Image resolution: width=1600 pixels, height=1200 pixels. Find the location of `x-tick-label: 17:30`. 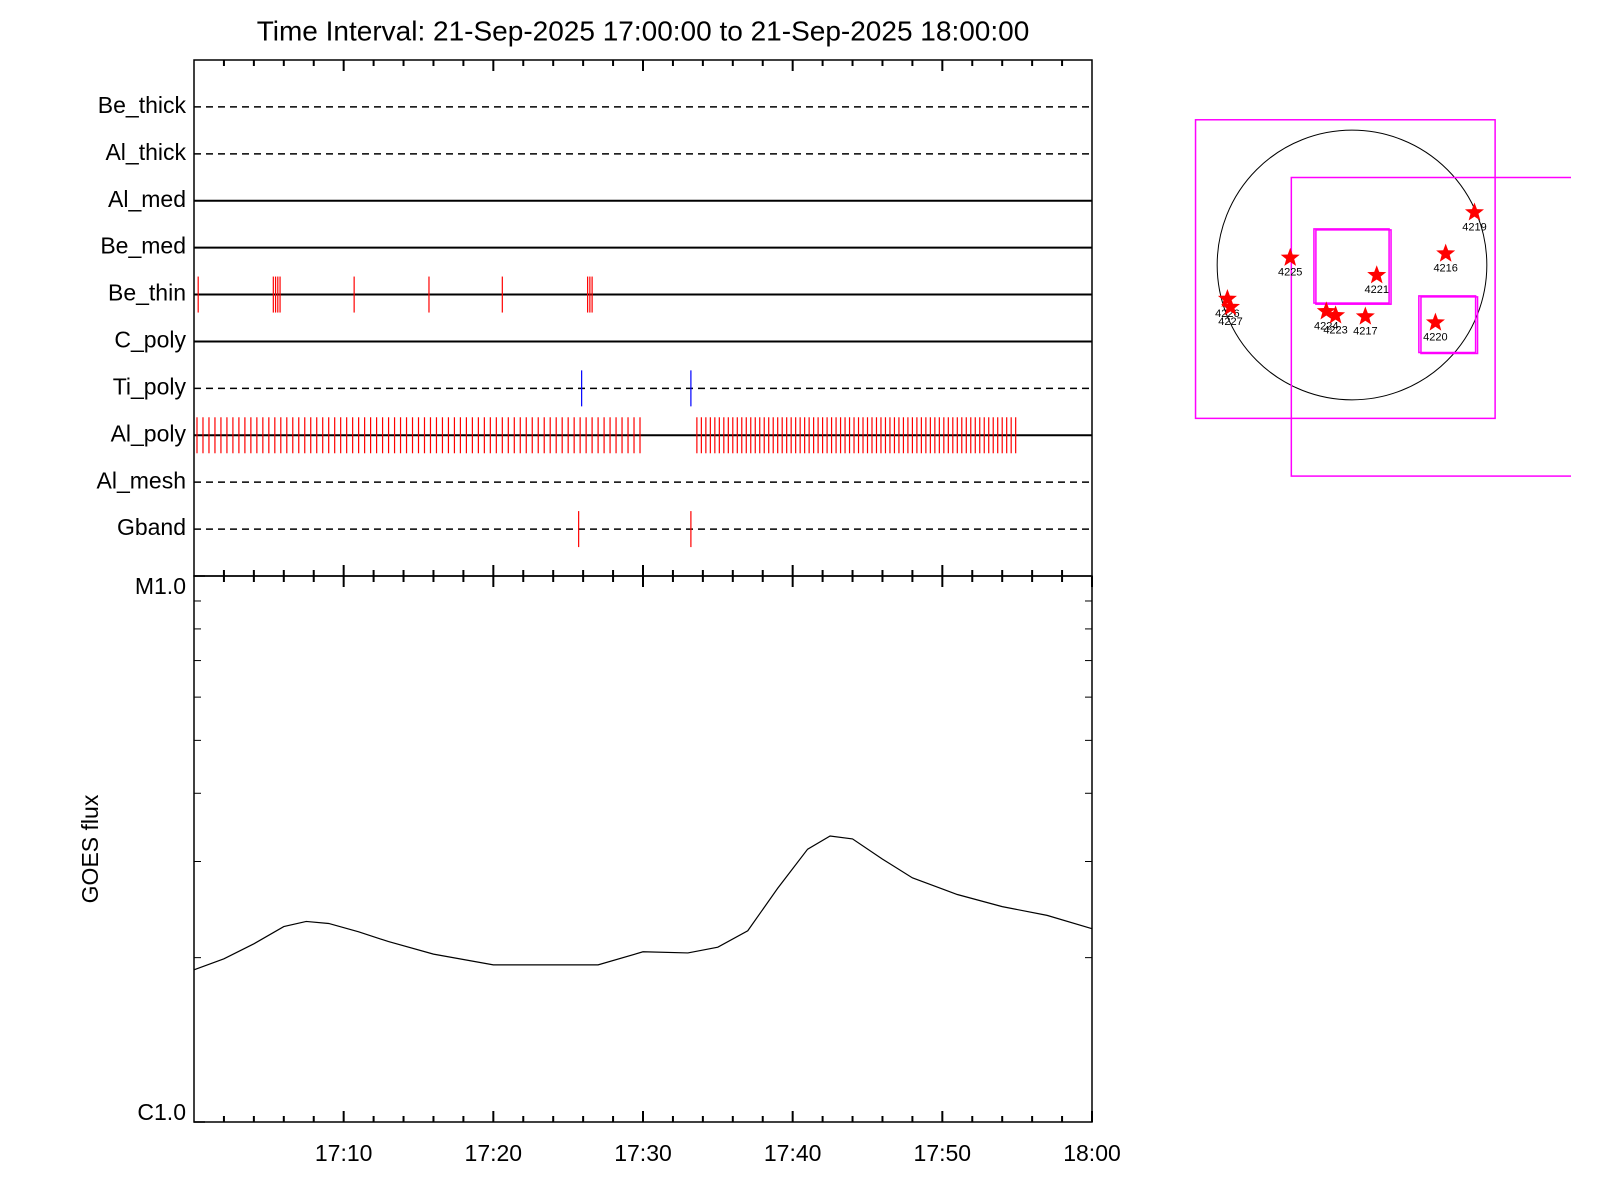

x-tick-label: 17:30 is located at coordinates (643, 1153).